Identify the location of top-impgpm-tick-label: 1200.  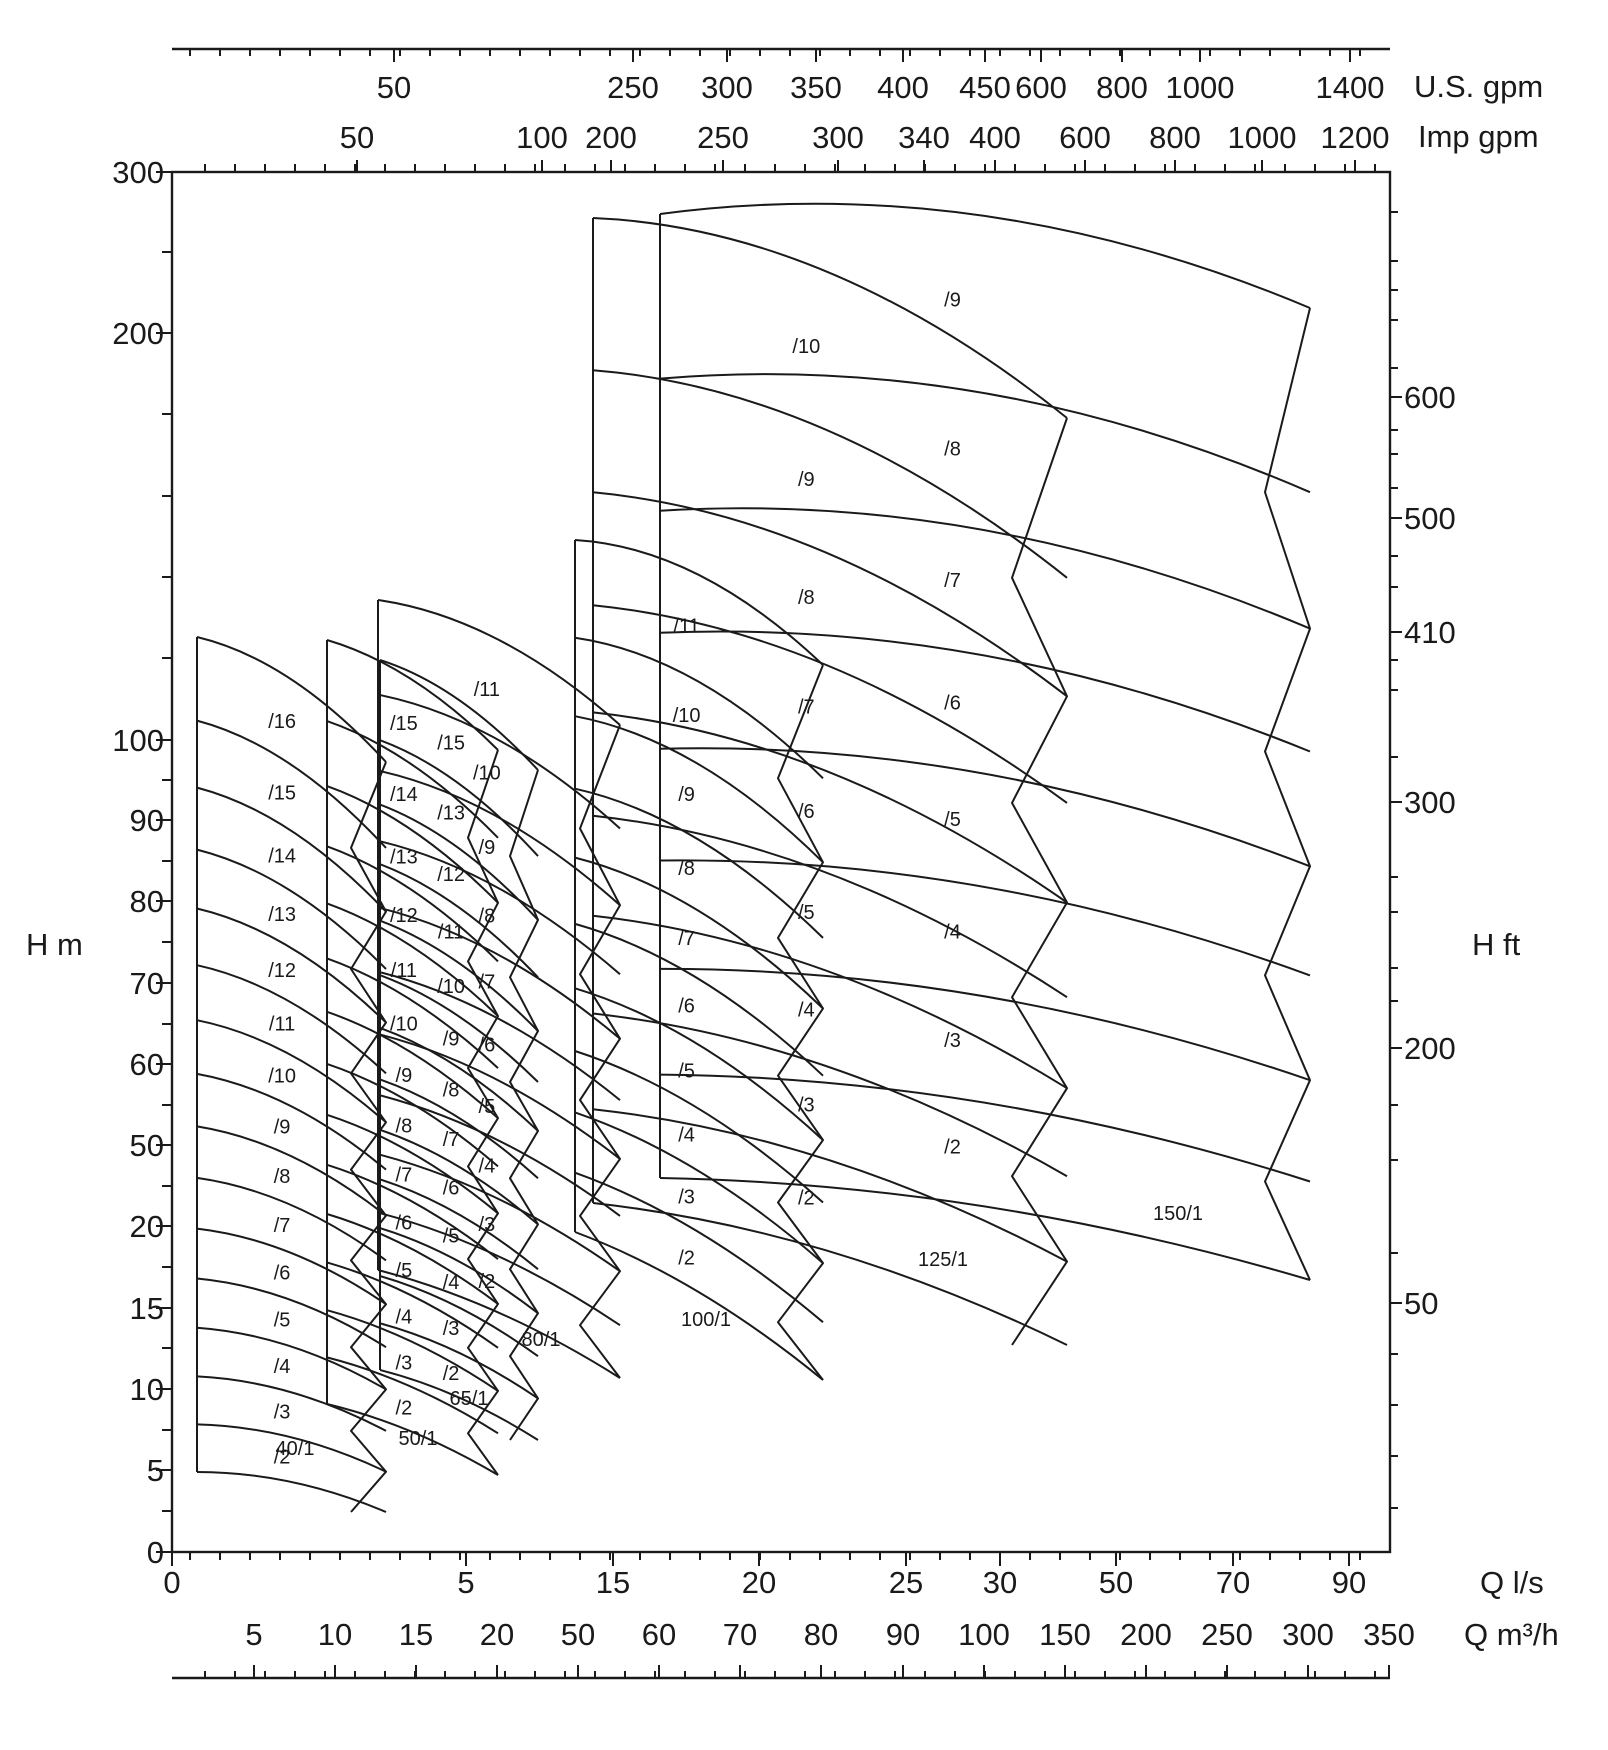
(1355, 137).